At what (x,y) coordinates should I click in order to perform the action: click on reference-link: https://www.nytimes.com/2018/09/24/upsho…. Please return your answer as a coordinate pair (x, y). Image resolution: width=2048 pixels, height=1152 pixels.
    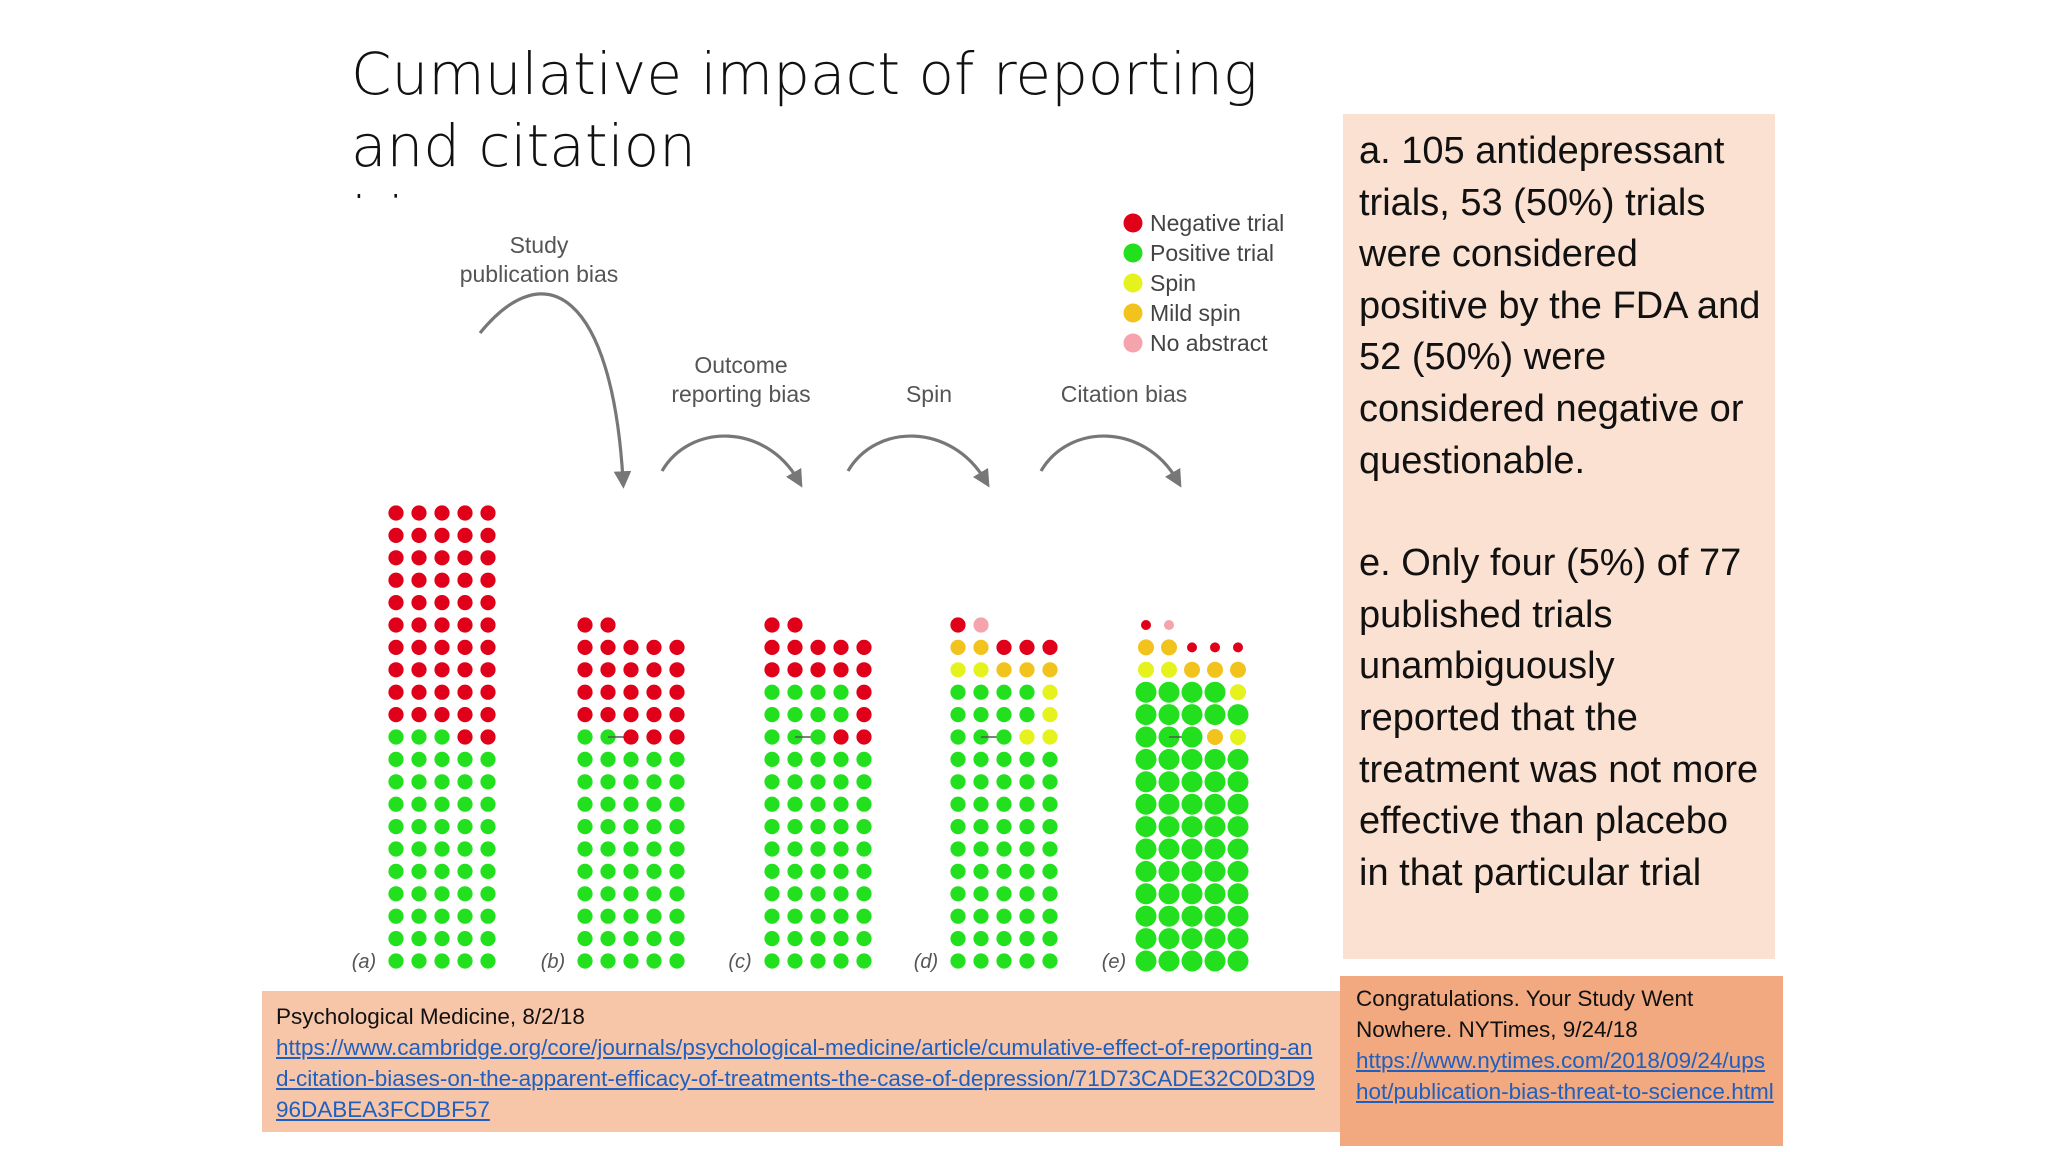
    Looking at the image, I should click on (1565, 1076).